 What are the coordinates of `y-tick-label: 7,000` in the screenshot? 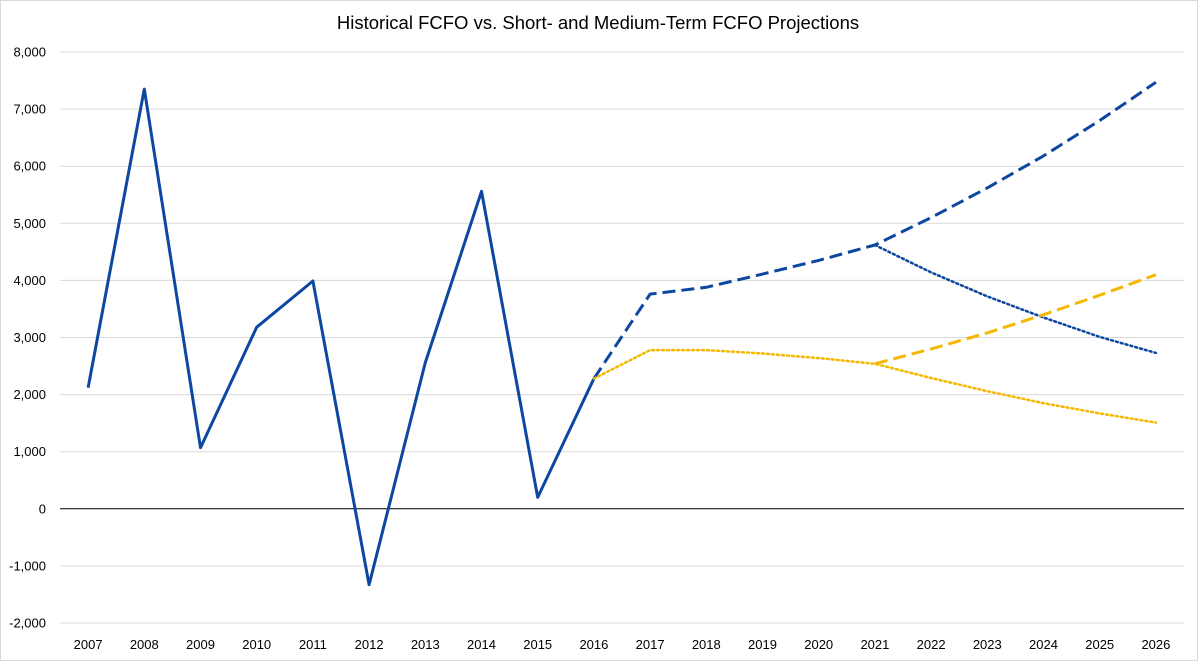 It's located at (29, 109).